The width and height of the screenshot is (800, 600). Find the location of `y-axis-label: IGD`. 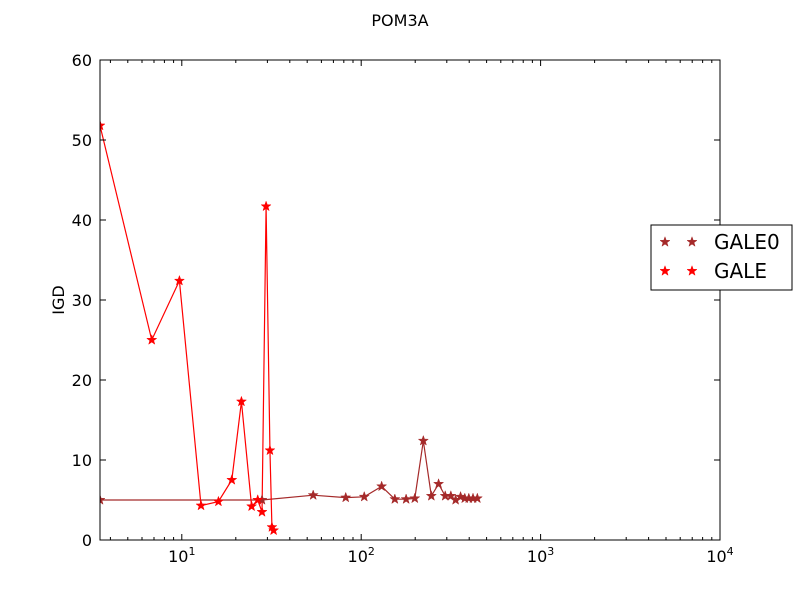

y-axis-label: IGD is located at coordinates (58, 299).